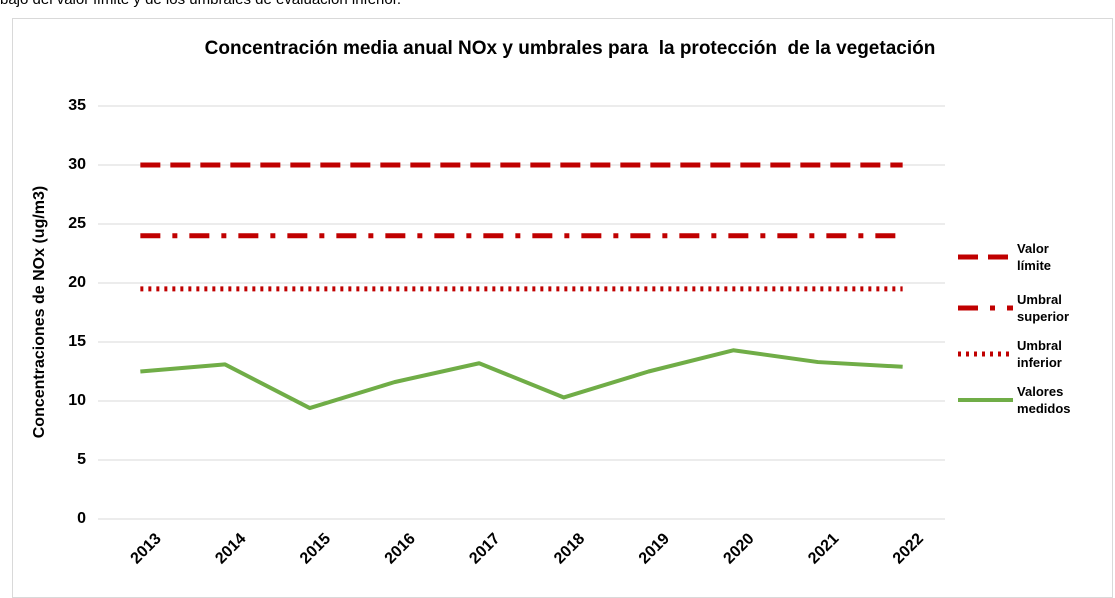 This screenshot has height=598, width=1115. Describe the element at coordinates (81, 459) in the screenshot. I see `y-tick-label: 5` at that location.